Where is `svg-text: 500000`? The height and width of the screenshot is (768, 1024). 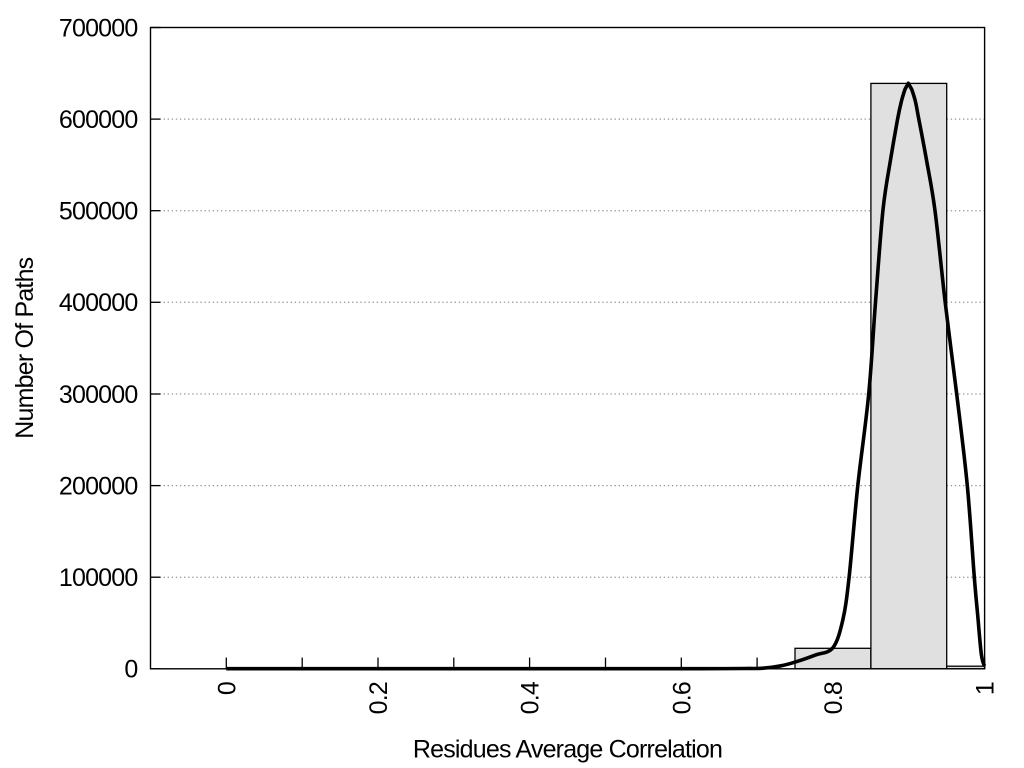
svg-text: 500000 is located at coordinates (98, 212).